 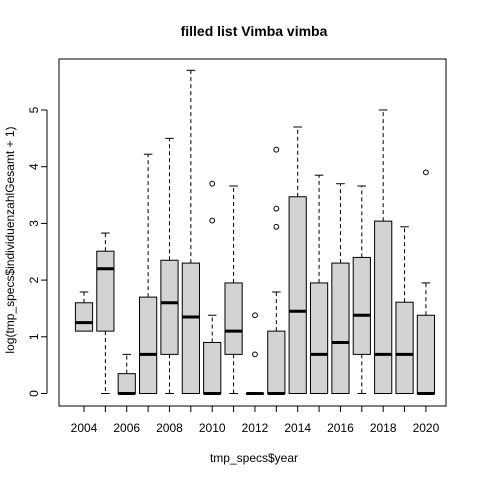 I want to click on x-tick-label: 2020, so click(x=426, y=428).